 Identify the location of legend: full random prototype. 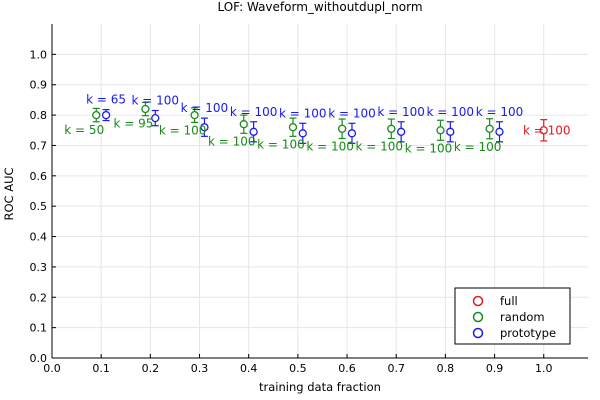
(512, 316).